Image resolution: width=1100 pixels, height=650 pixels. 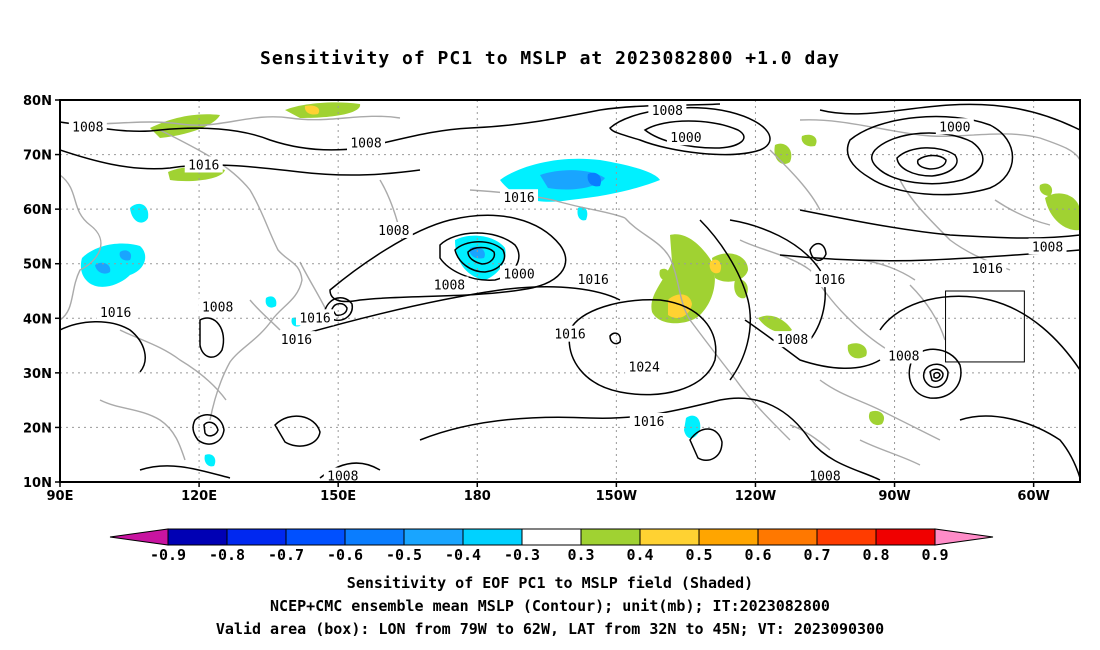 What do you see at coordinates (37, 156) in the screenshot?
I see `lat-tick-label: 70N` at bounding box center [37, 156].